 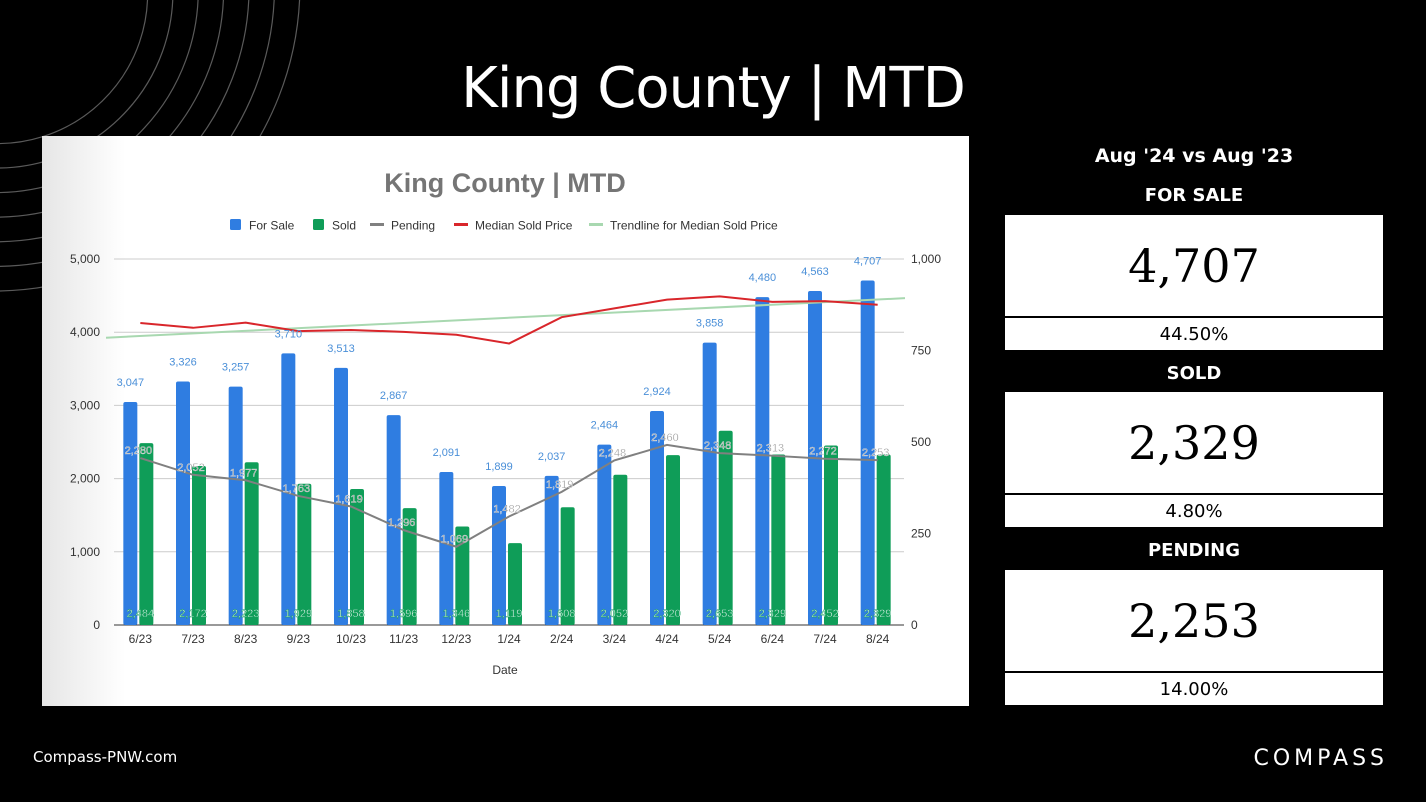 What do you see at coordinates (1194, 442) in the screenshot?
I see `sold-value: 2,329` at bounding box center [1194, 442].